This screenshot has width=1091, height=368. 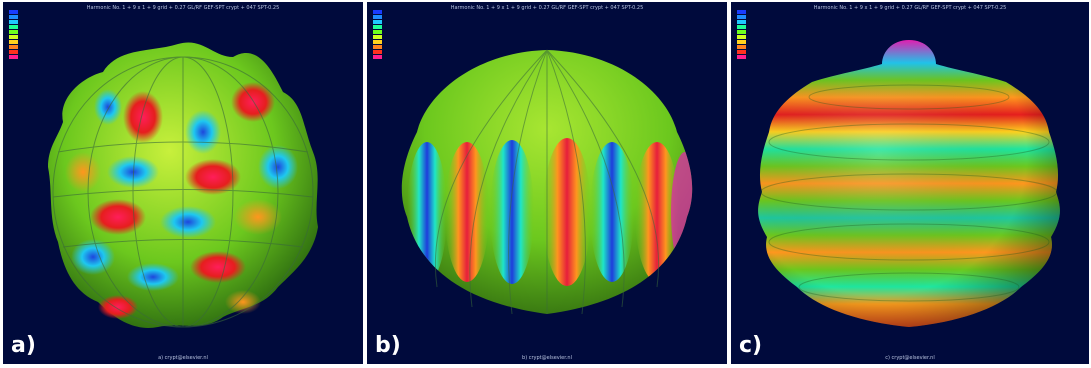 I want to click on panel-label: c), so click(x=751, y=345).